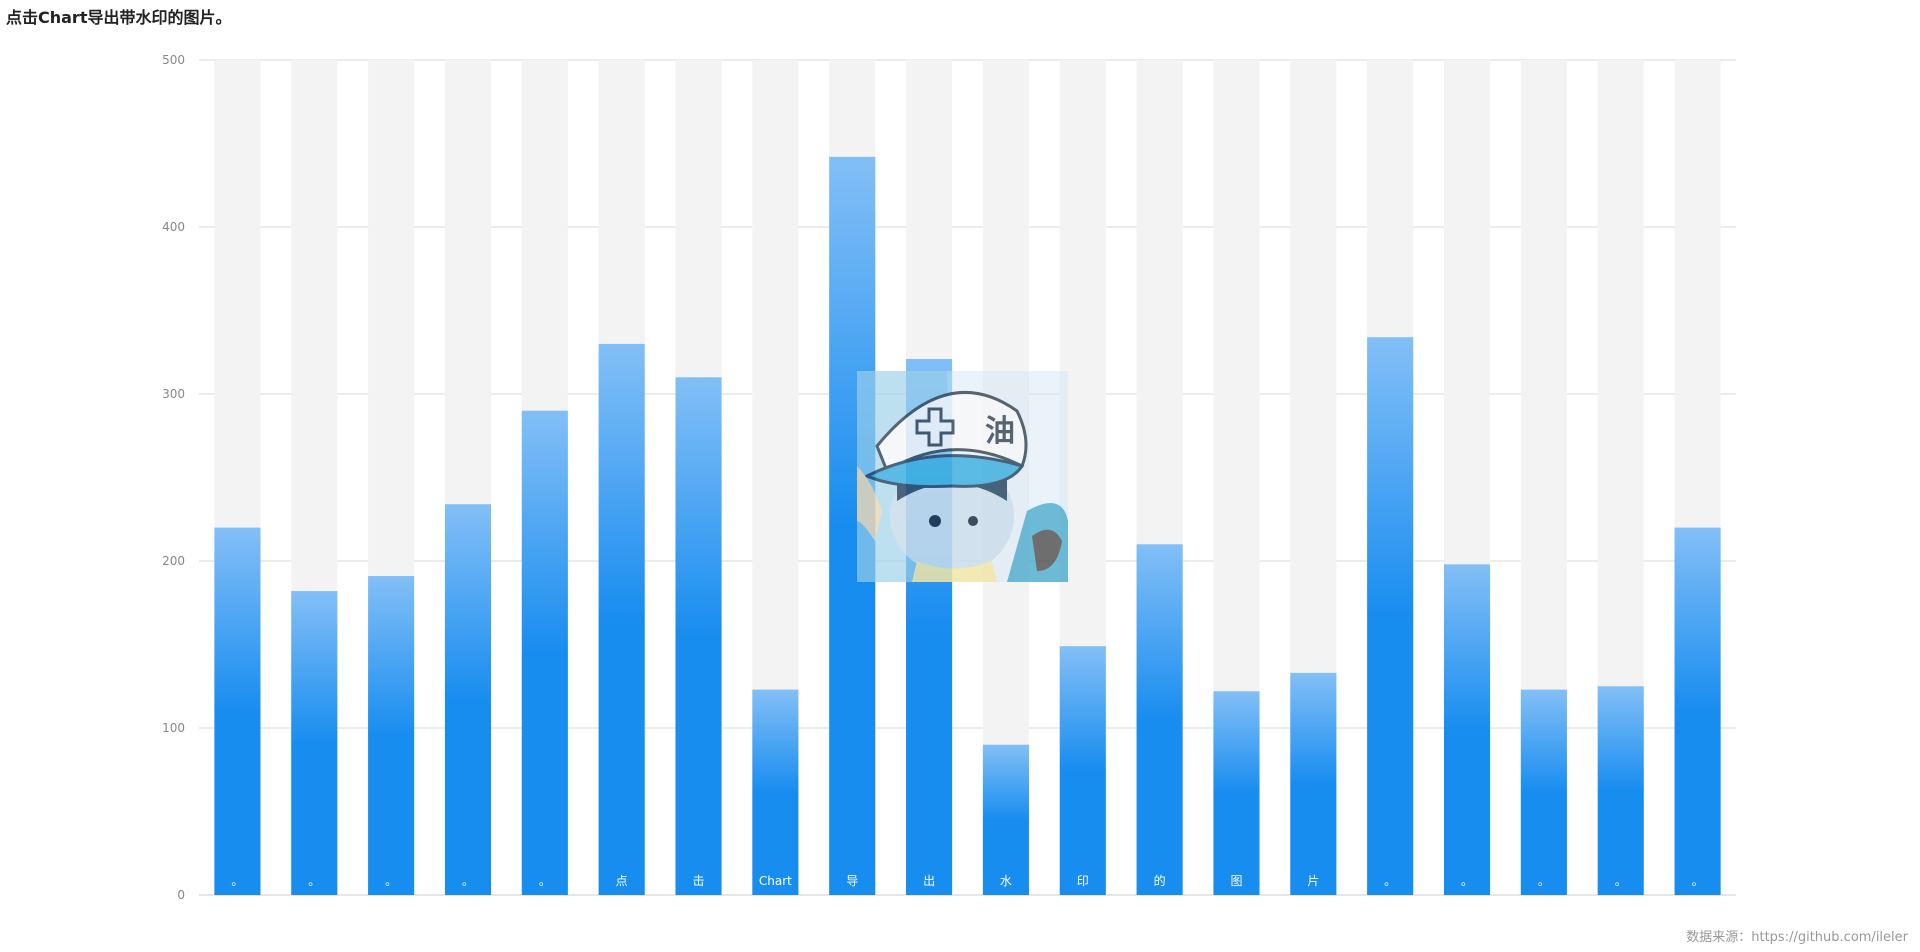  I want to click on bar-label: Chart, so click(775, 881).